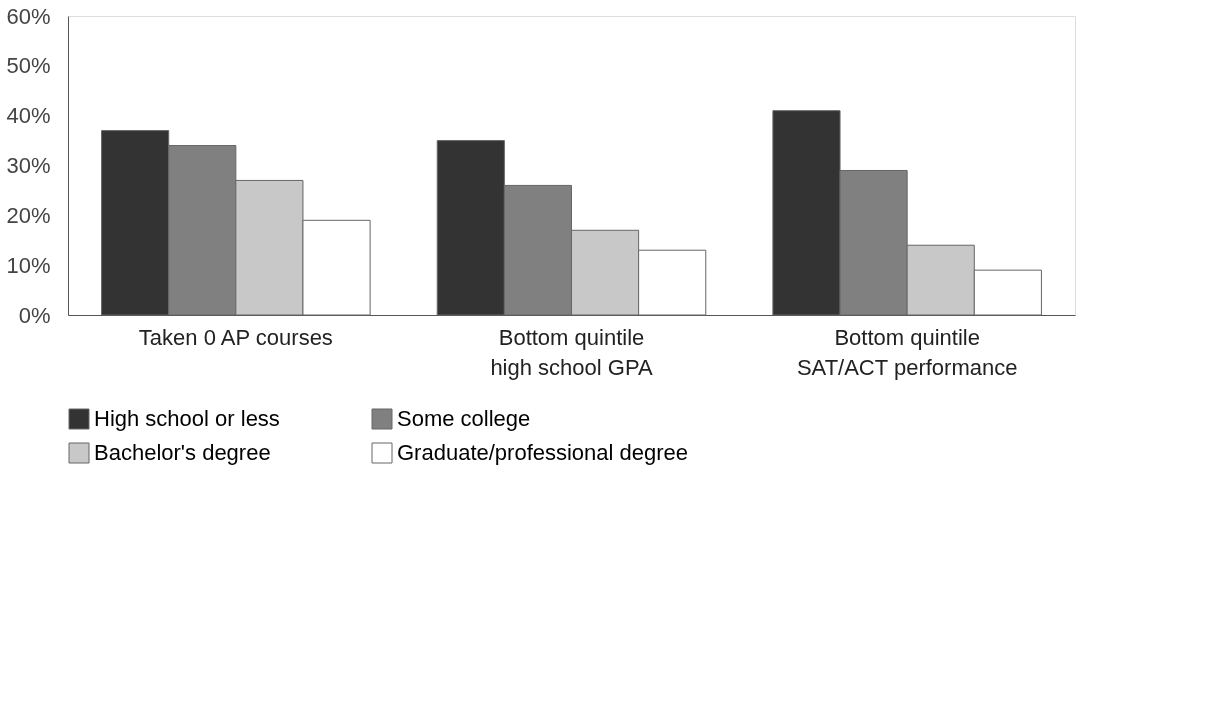 The image size is (1227, 717). I want to click on x-tick-label: Taken 0 AP courses, so click(235, 337).